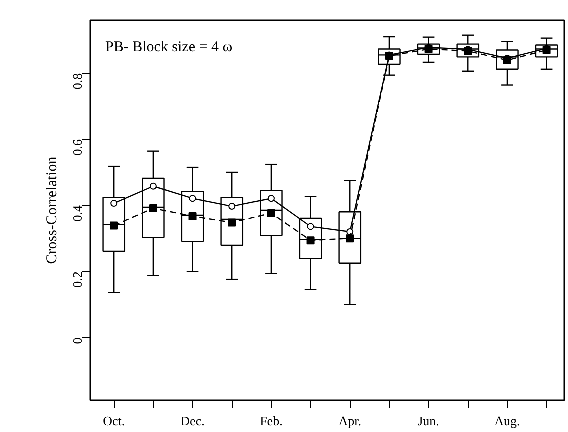 The image size is (568, 432). What do you see at coordinates (114, 421) in the screenshot?
I see `x-tick-label: Oct.` at bounding box center [114, 421].